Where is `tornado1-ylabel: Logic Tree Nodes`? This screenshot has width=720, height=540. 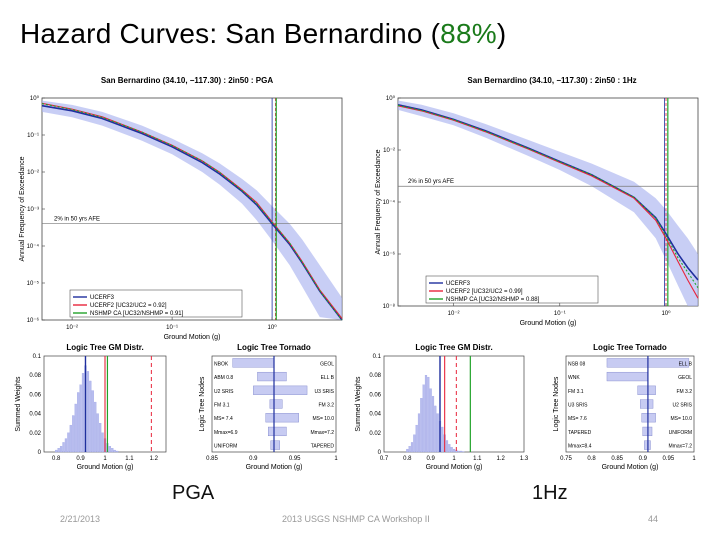
tornado1-ylabel: Logic Tree Nodes is located at coordinates (202, 403).